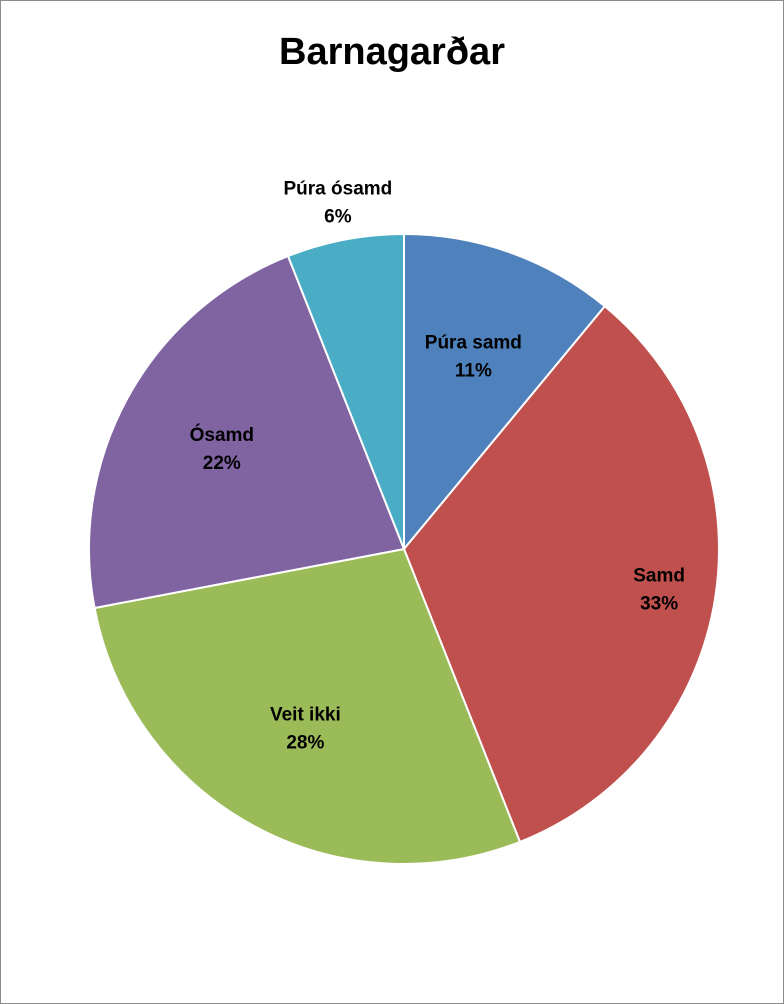 The image size is (784, 1004). I want to click on chart-title: Barnagarðar, so click(392, 52).